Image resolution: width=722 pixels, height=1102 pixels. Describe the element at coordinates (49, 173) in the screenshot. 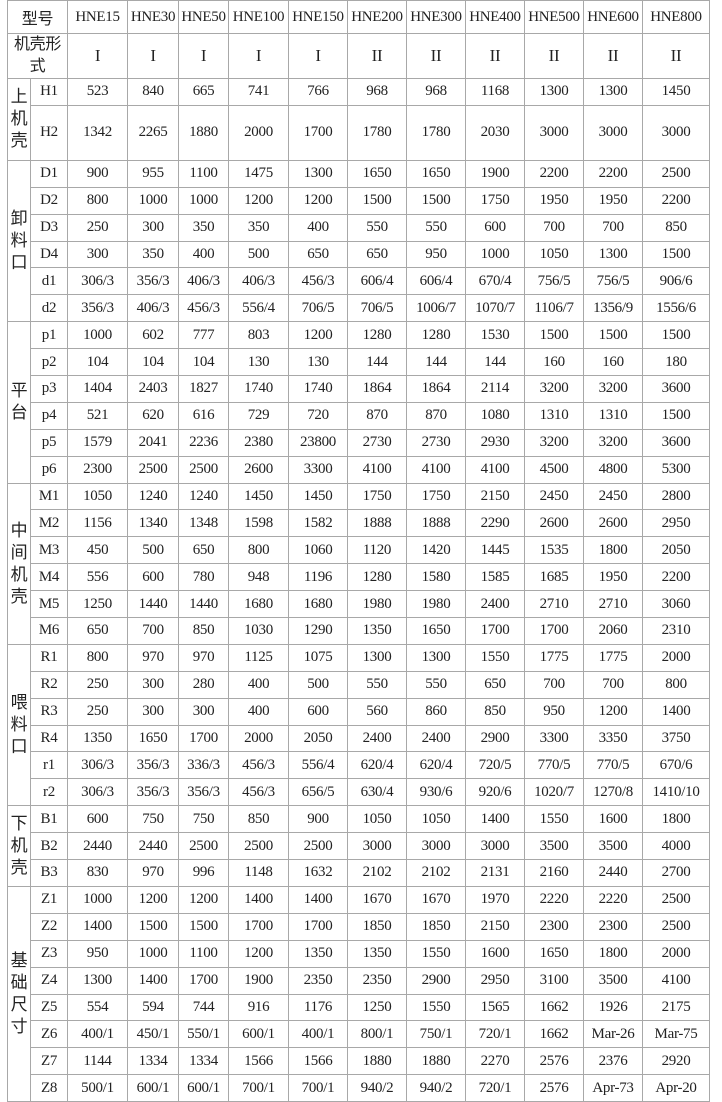

I see `row-code: D1` at that location.